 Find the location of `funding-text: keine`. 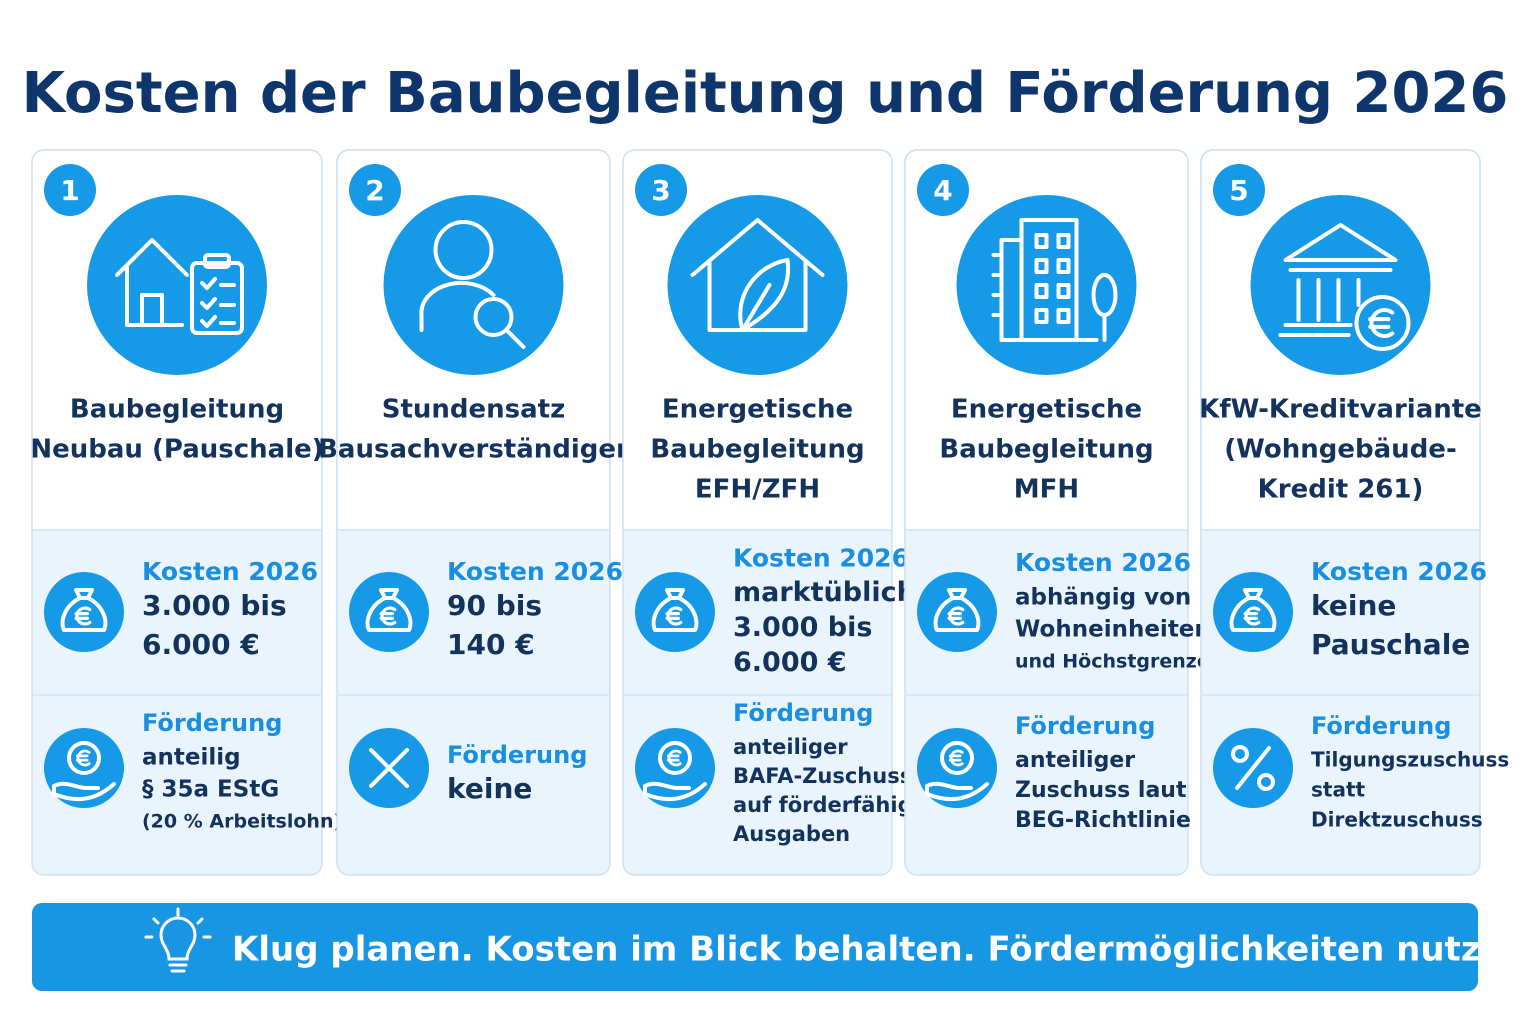

funding-text: keine is located at coordinates (489, 788).